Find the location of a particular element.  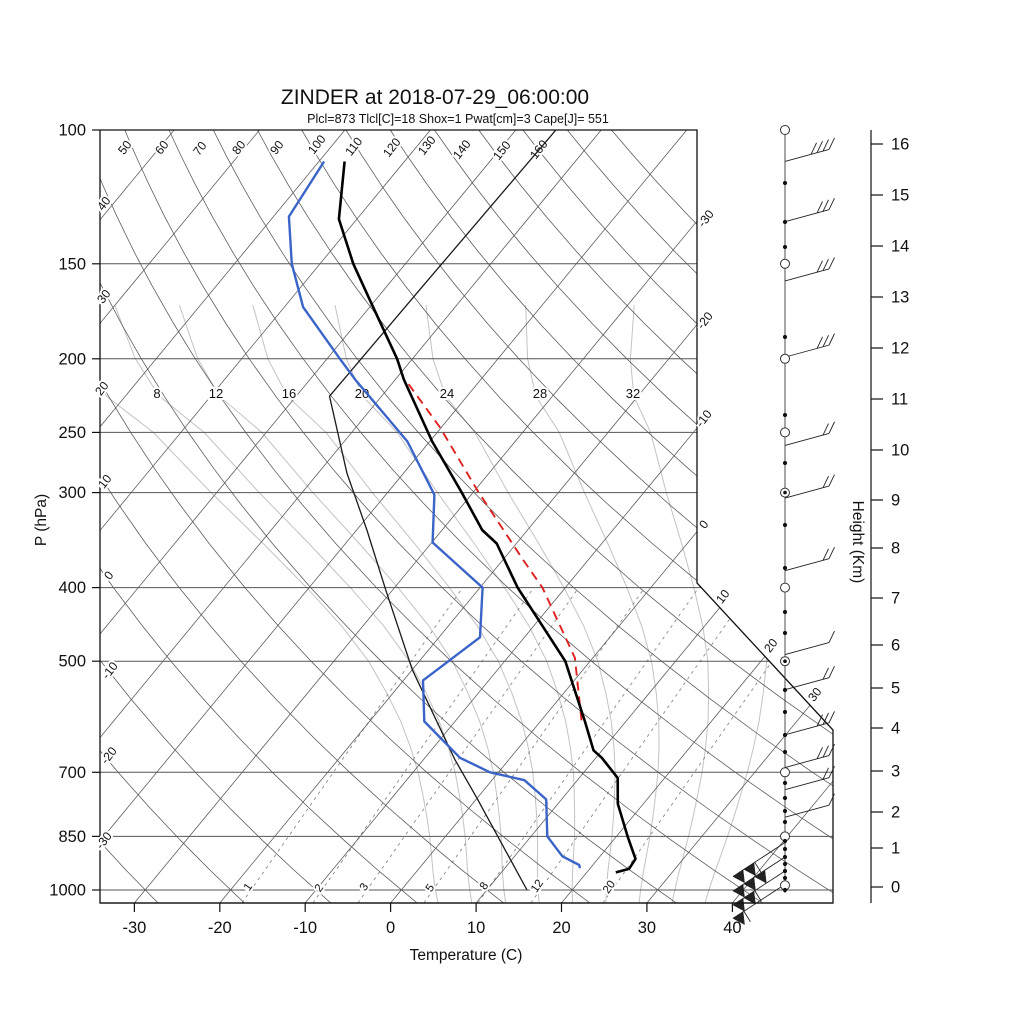

grid-label: 28 is located at coordinates (540, 393).